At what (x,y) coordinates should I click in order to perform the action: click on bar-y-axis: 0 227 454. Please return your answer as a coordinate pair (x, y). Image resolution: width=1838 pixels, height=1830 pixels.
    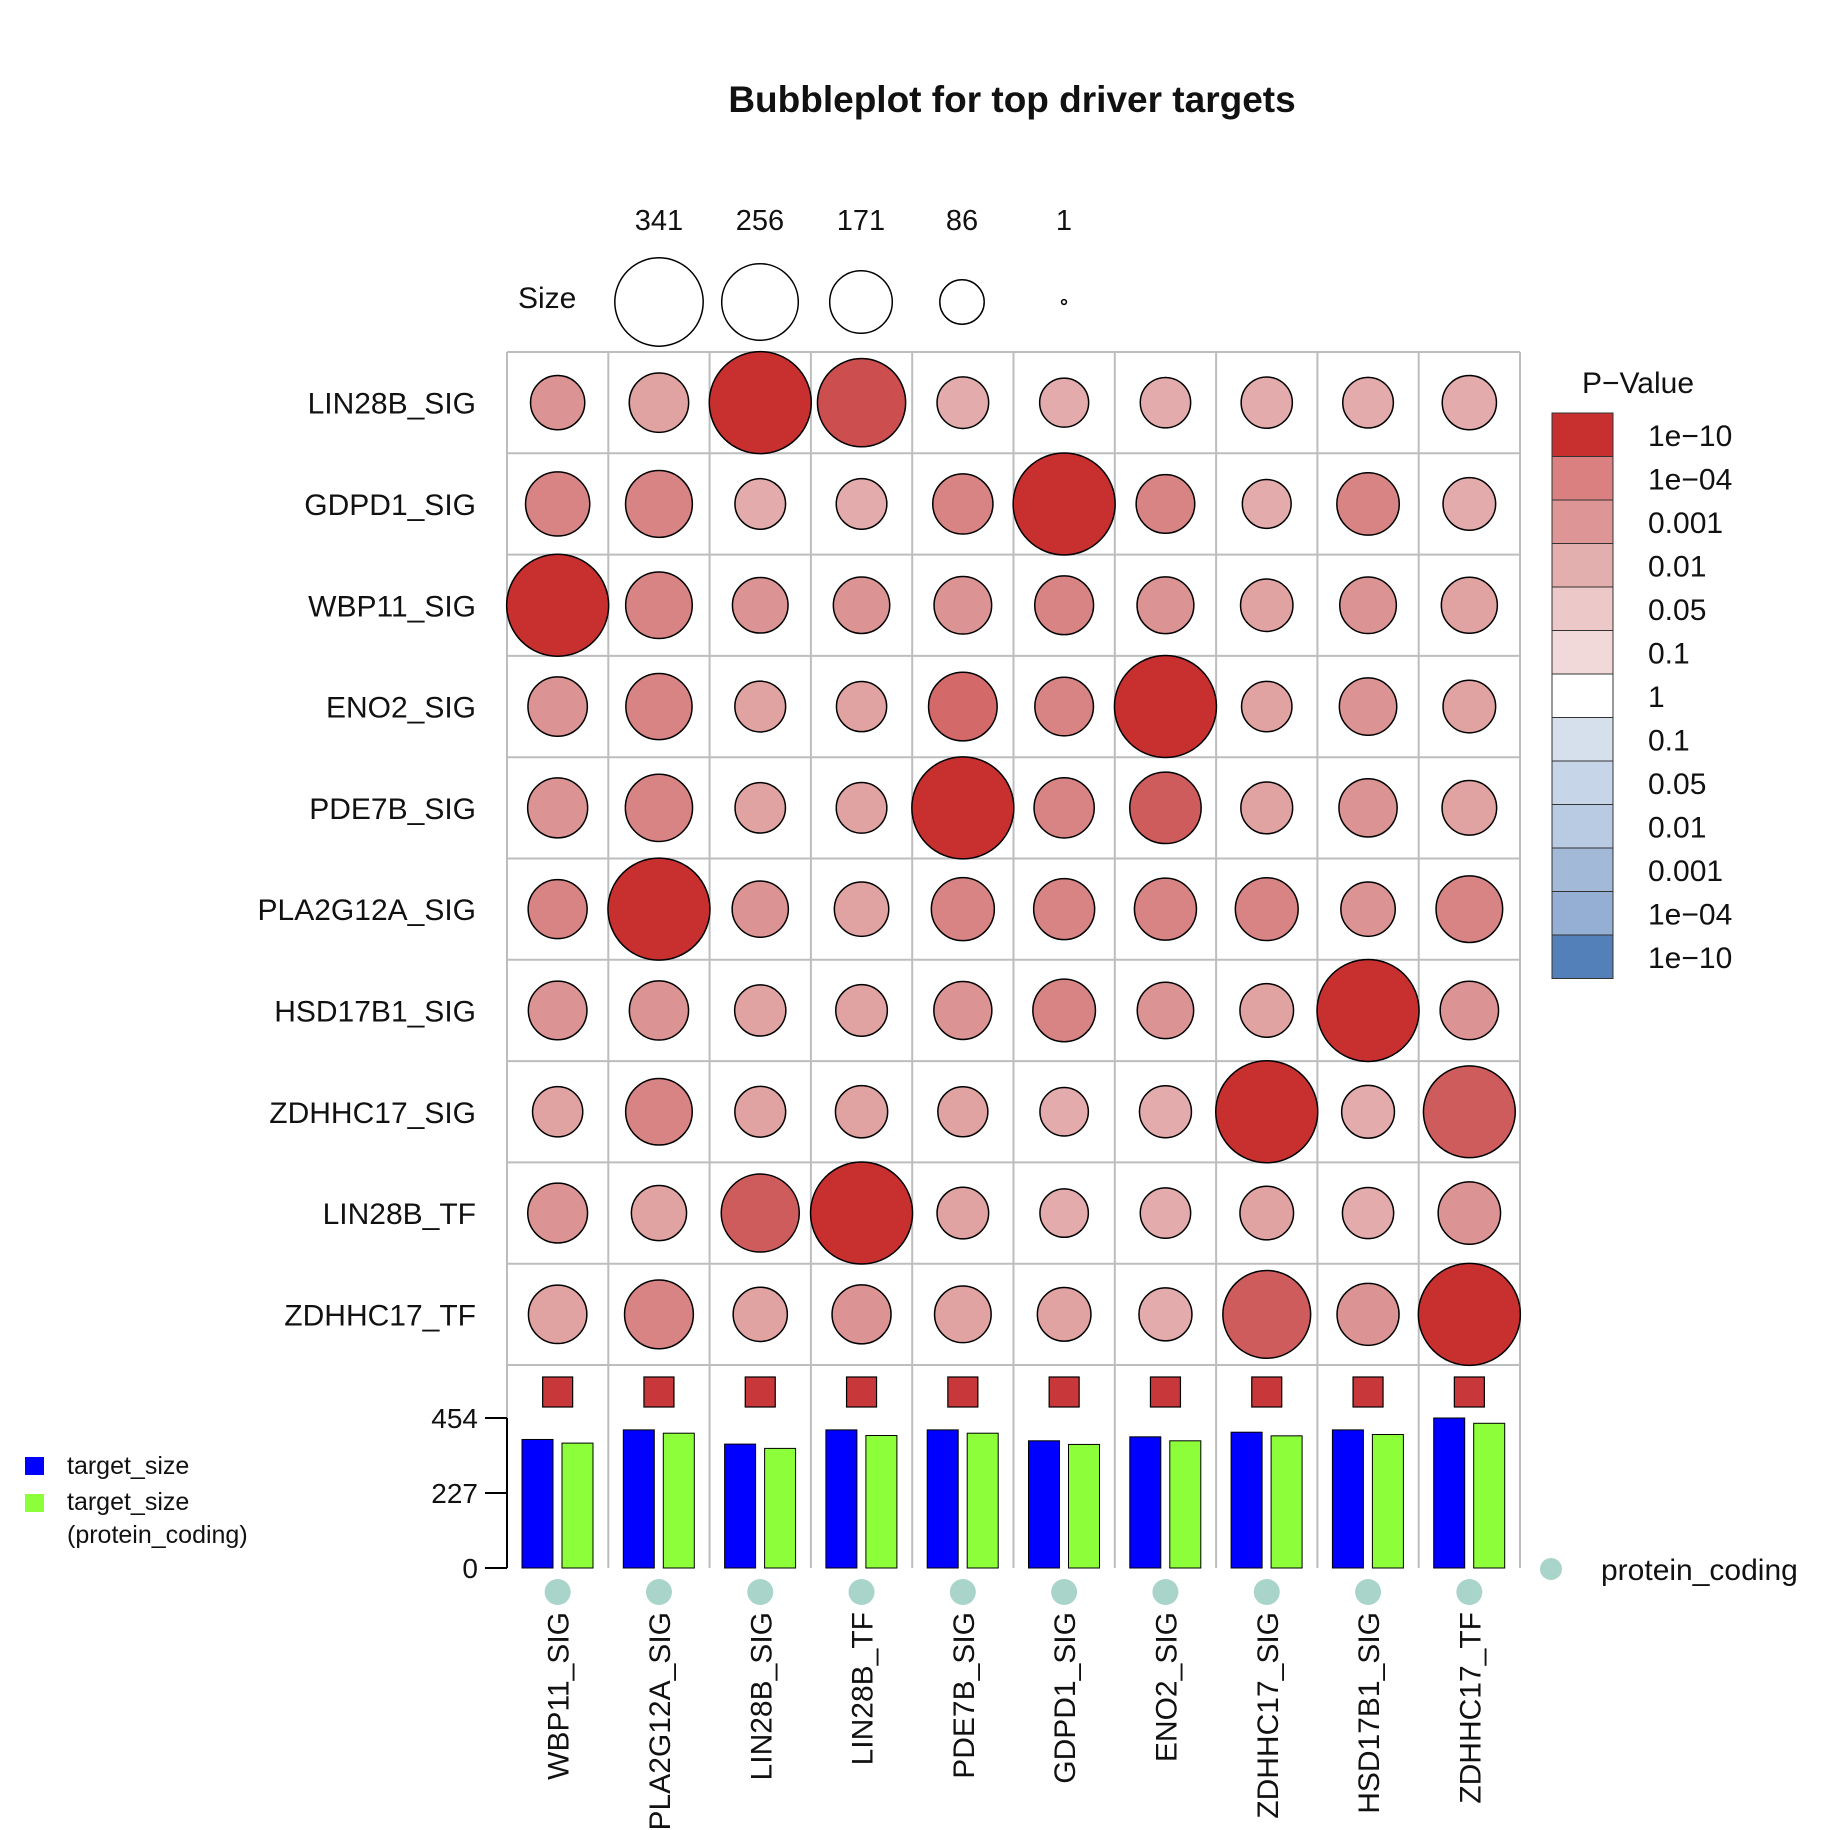
    Looking at the image, I should click on (469, 1493).